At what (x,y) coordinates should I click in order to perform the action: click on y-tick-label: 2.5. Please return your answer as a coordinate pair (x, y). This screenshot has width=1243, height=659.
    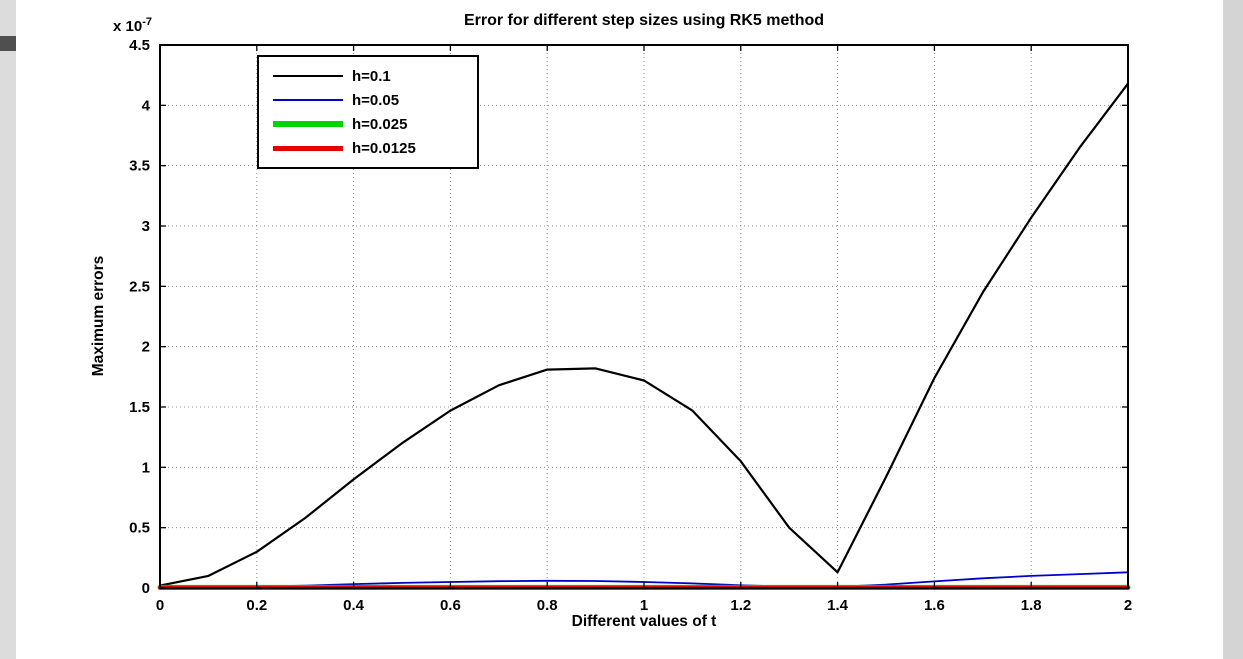
    Looking at the image, I should click on (139, 286).